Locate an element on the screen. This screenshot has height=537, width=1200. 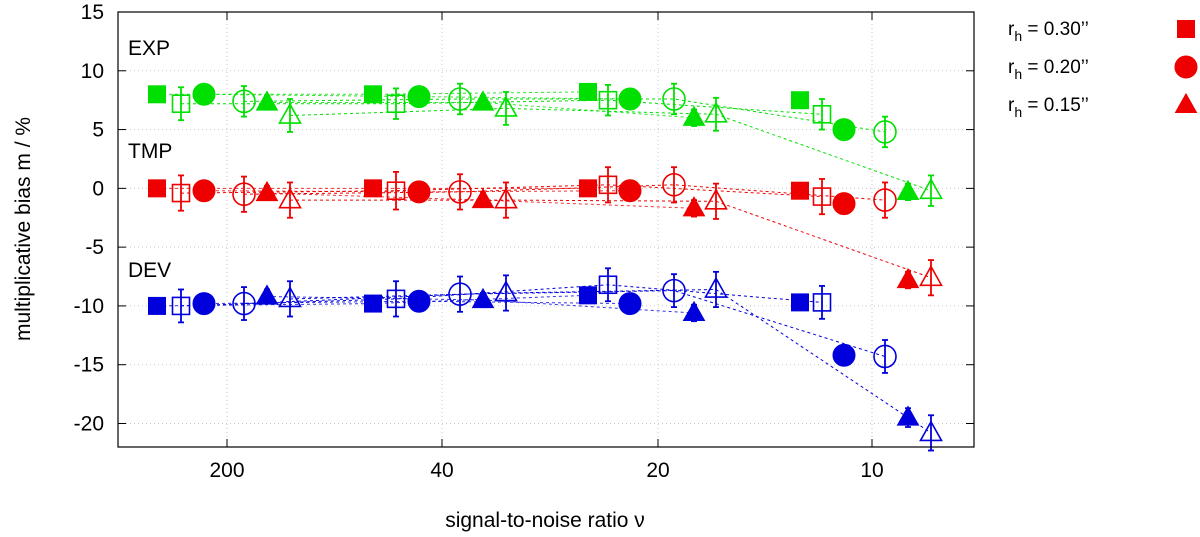
y-tick-label: -5 is located at coordinates (94, 247).